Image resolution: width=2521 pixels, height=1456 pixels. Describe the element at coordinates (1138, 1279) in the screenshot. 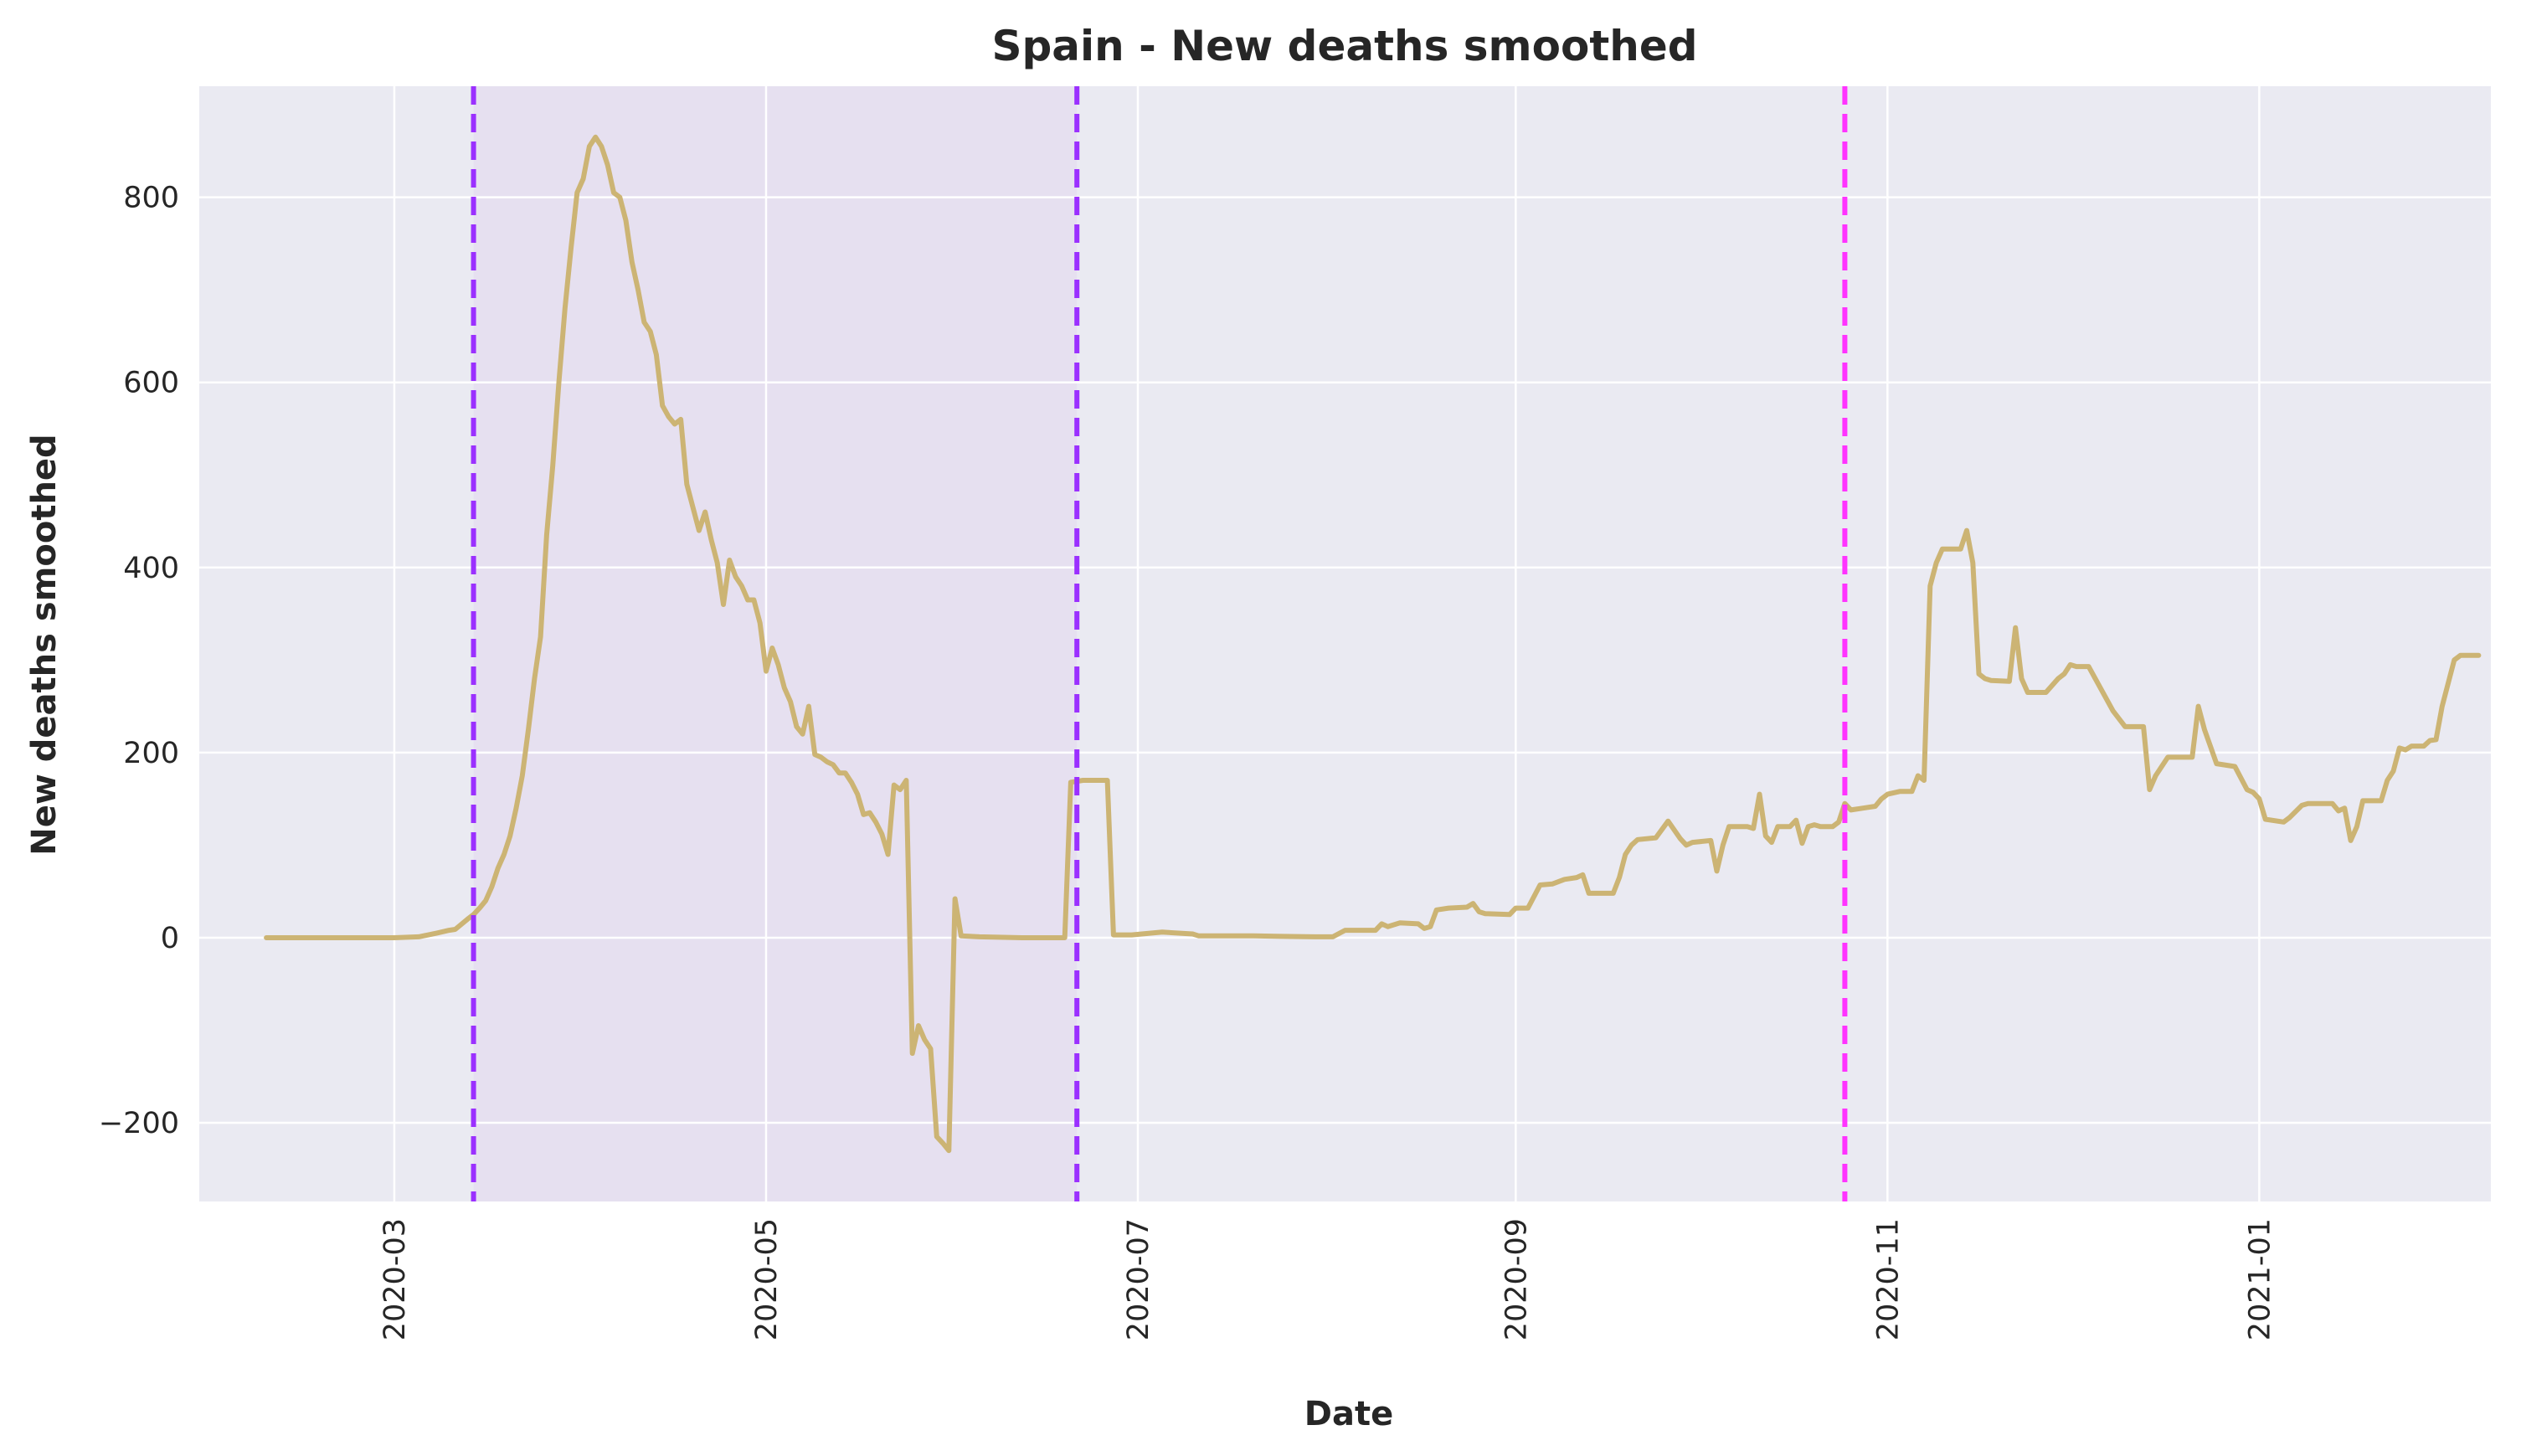

I see `x-tick-label: 2020-07` at that location.